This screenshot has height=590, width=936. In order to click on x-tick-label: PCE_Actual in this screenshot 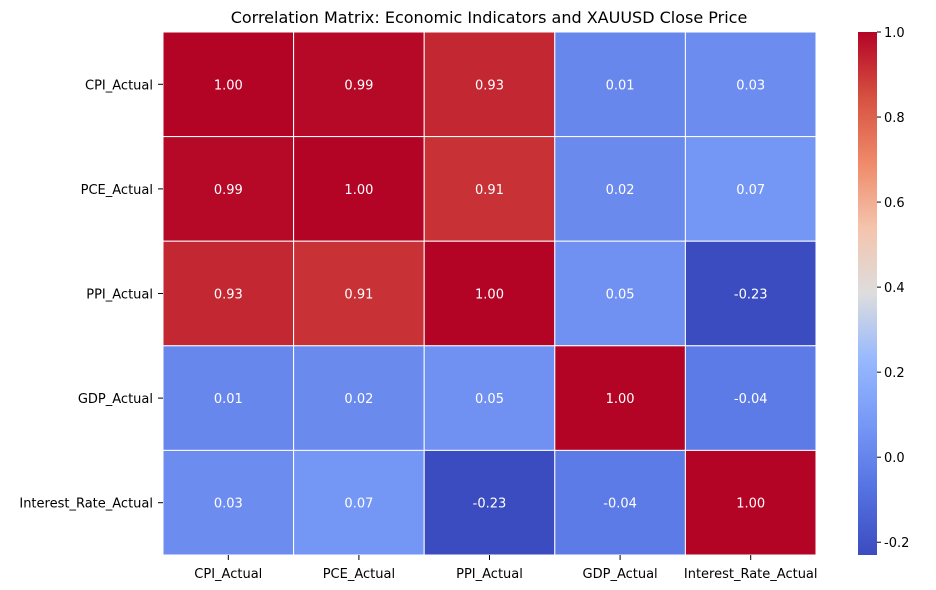, I will do `click(359, 574)`.